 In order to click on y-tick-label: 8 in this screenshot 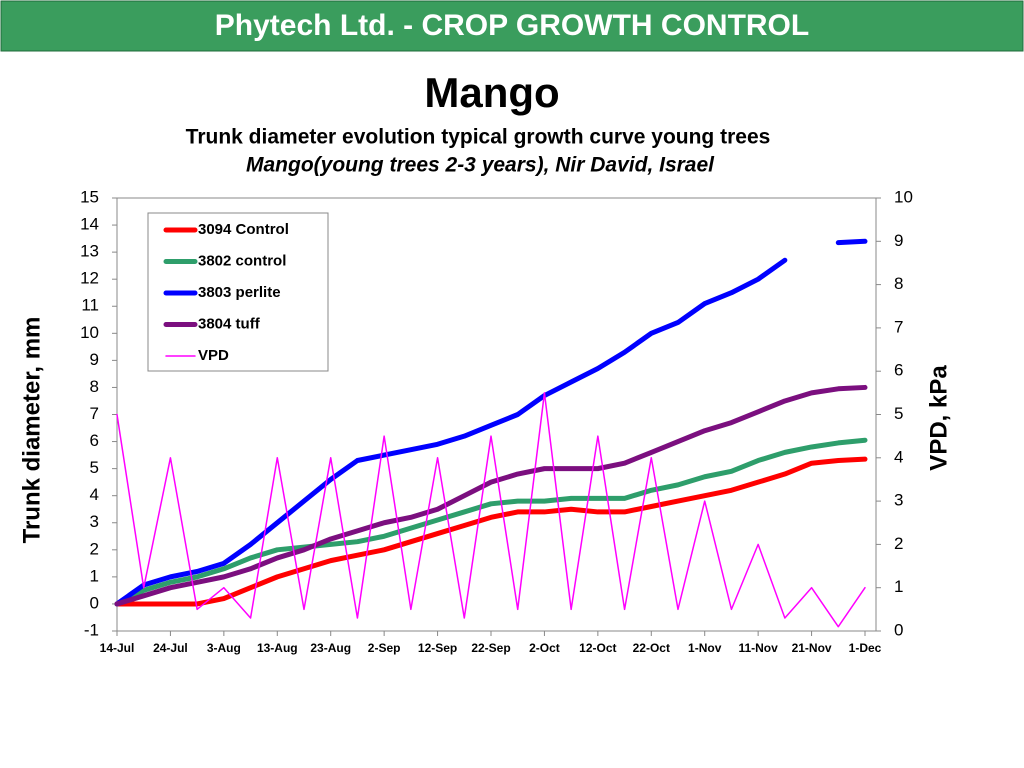, I will do `click(94, 386)`.